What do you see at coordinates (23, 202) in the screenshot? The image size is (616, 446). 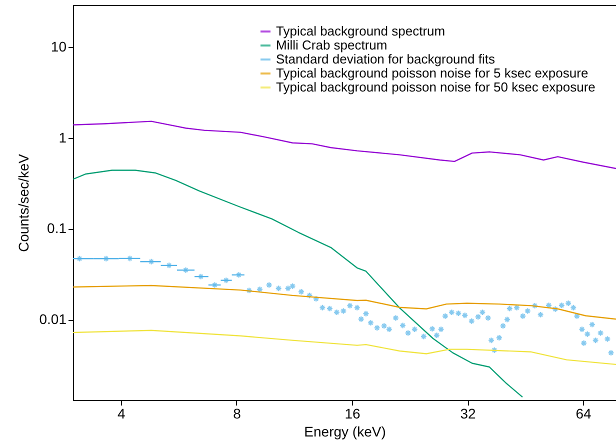 I see `y-axis-title: Counts/sec/keV` at bounding box center [23, 202].